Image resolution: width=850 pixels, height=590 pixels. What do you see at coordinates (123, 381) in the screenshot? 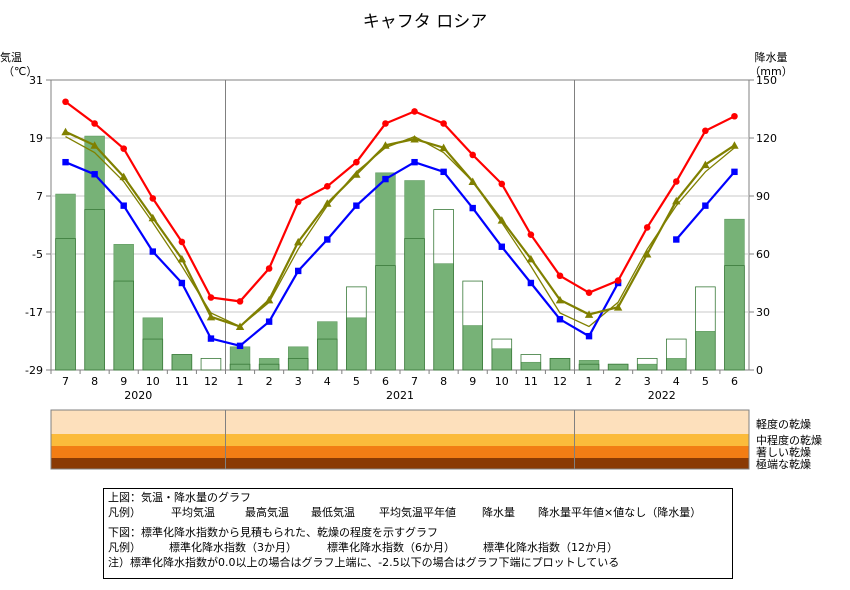
I see `x-tick-label: 9` at bounding box center [123, 381].